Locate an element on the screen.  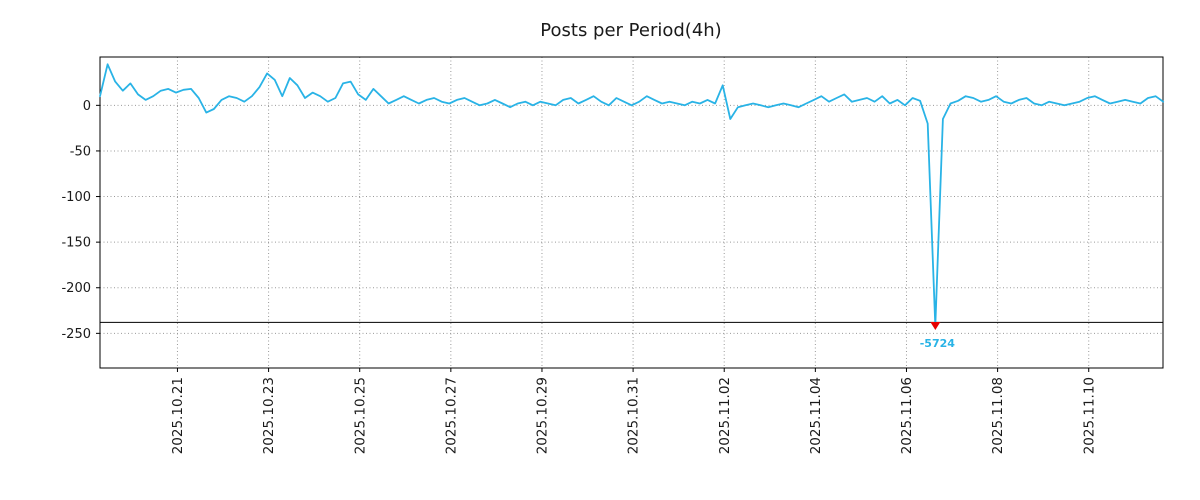
y-tick-label: -50 is located at coordinates (80, 151).